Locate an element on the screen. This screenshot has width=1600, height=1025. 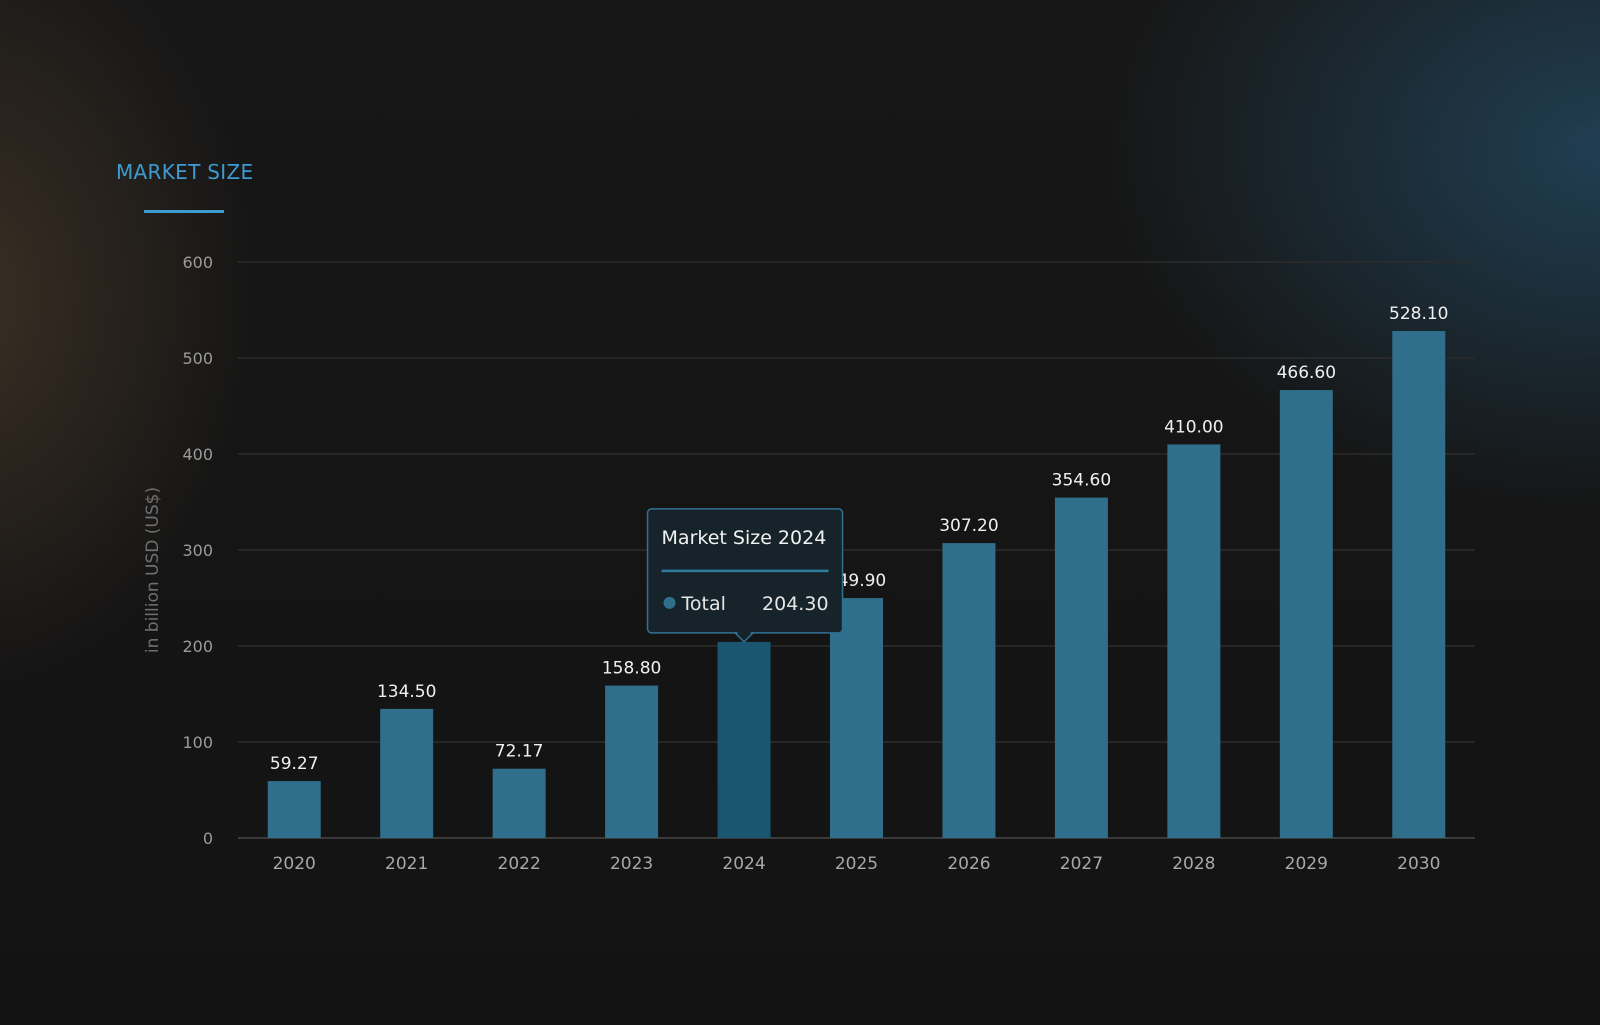
chart-title: MARKET SIZE is located at coordinates (185, 172).